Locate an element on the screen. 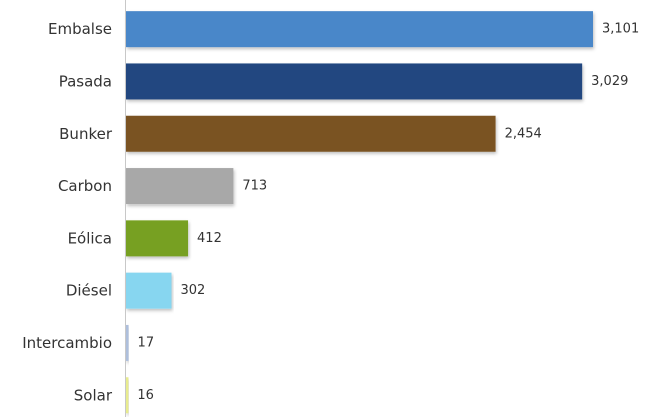  category-label: Eólica is located at coordinates (90, 238).